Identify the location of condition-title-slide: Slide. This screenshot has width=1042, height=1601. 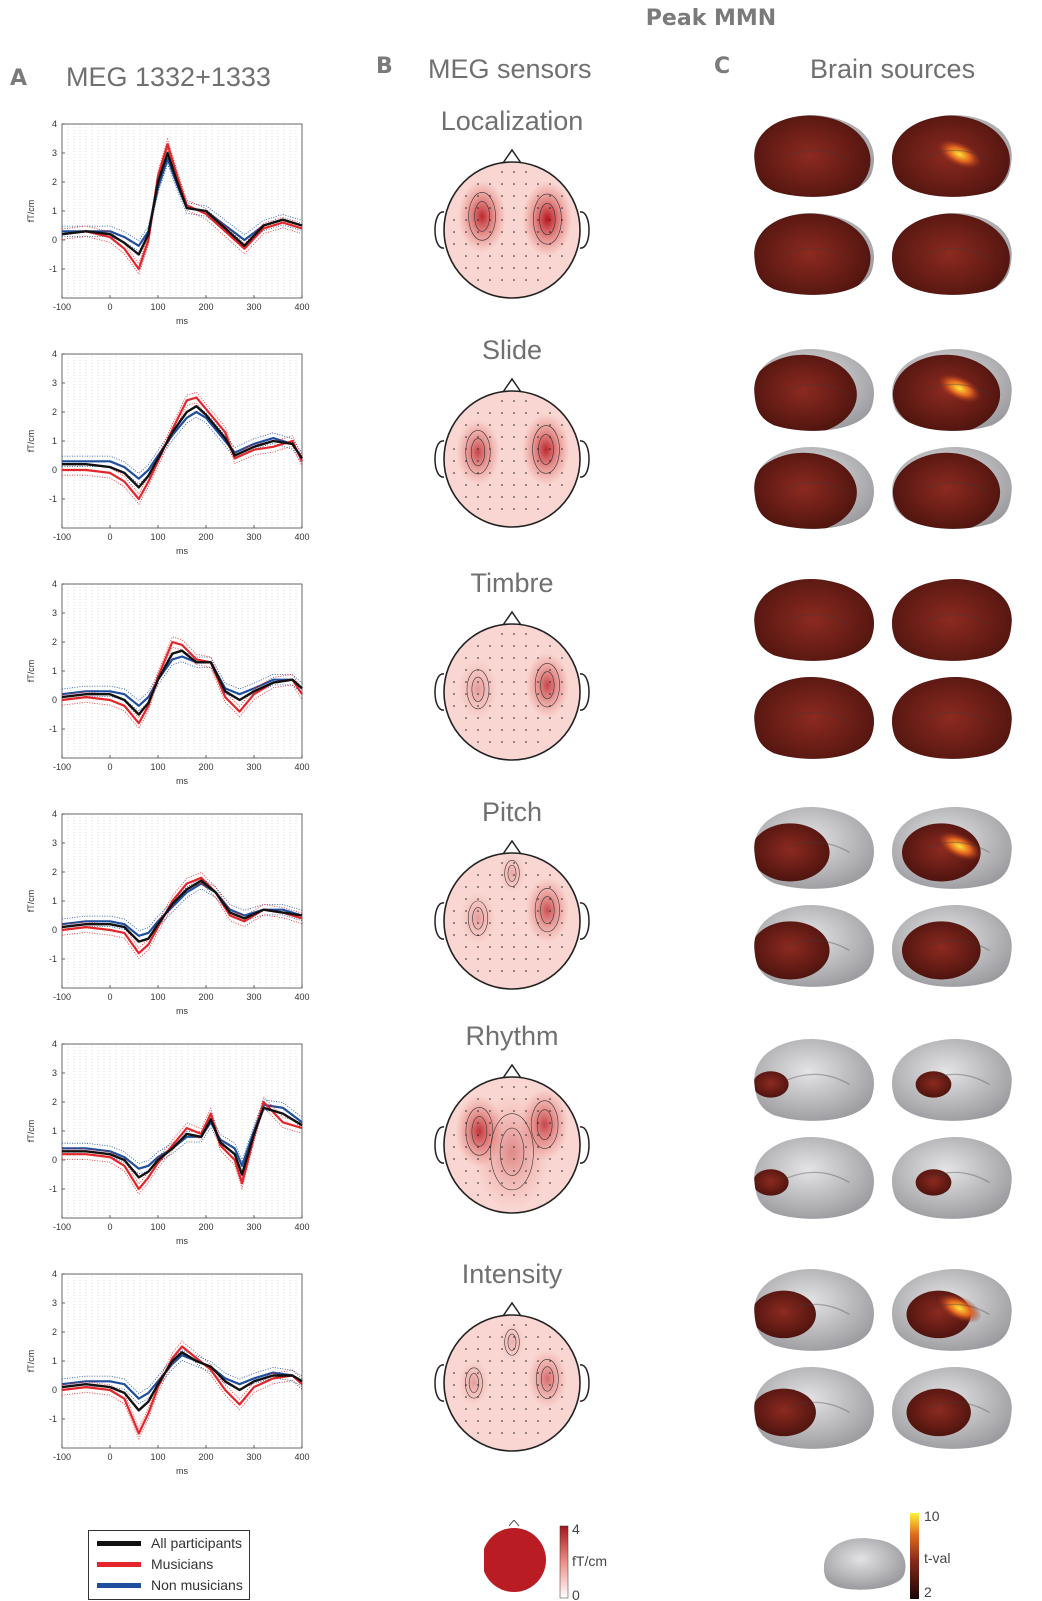
(512, 350).